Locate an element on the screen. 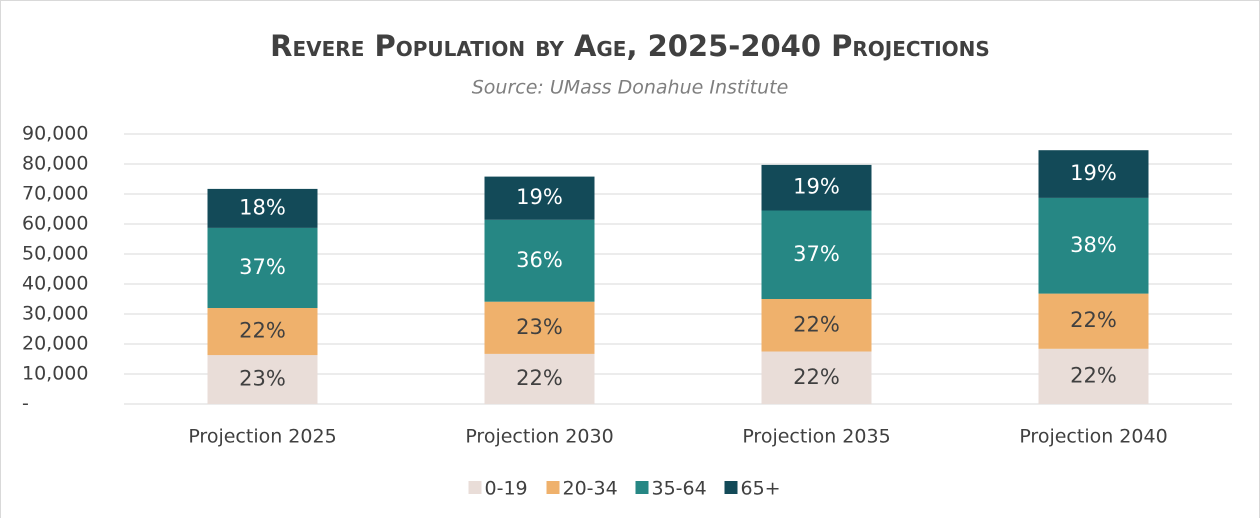 This screenshot has height=518, width=1260. y-tick-label: 40,000 is located at coordinates (55, 284).